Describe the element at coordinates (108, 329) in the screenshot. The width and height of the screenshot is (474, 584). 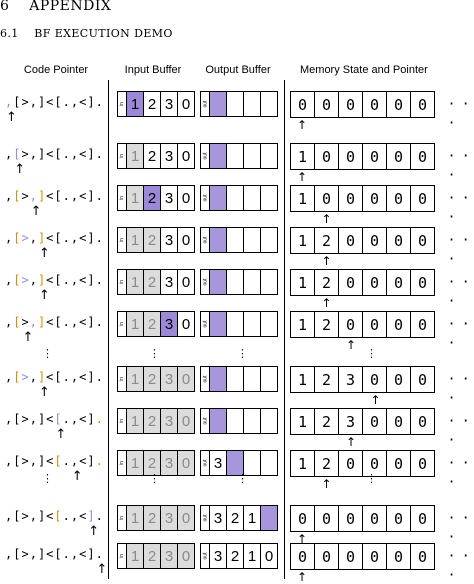
I see `column-divider-left` at that location.